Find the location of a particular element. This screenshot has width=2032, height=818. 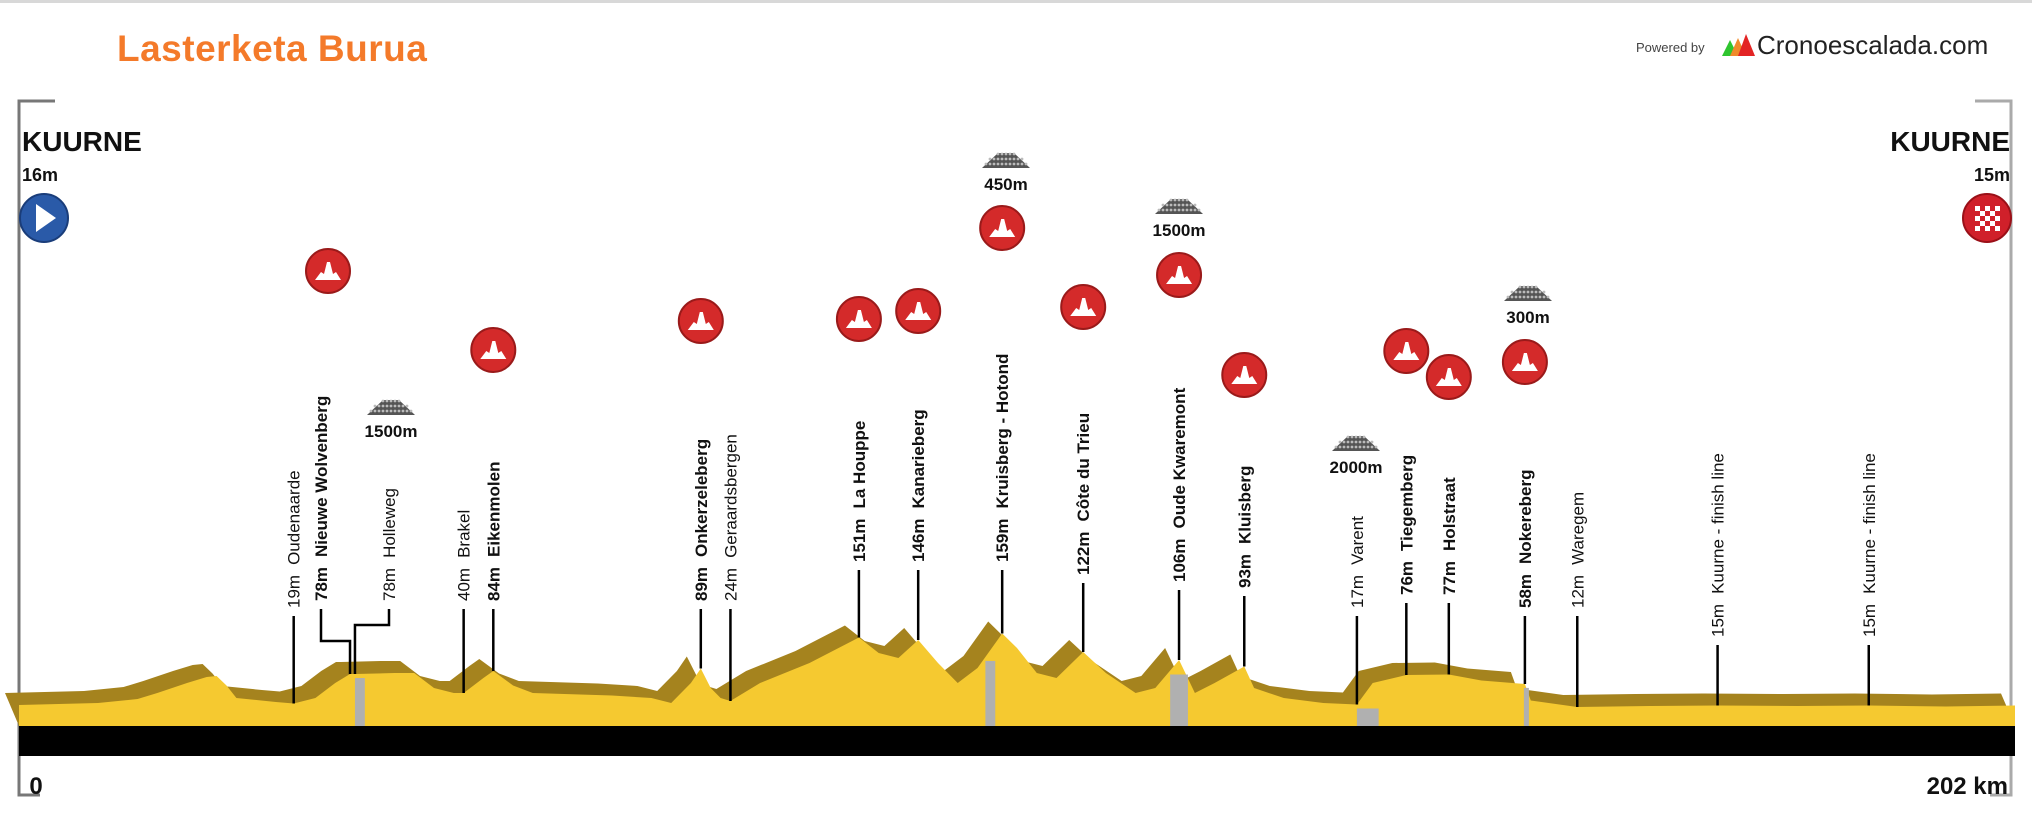

marker-name: Holstraat is located at coordinates (1449, 514).